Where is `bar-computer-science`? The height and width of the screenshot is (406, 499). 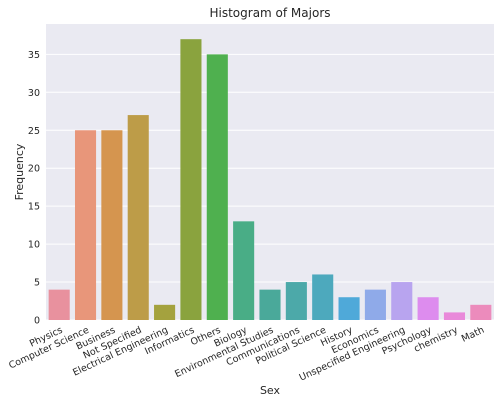 bar-computer-science is located at coordinates (85, 225).